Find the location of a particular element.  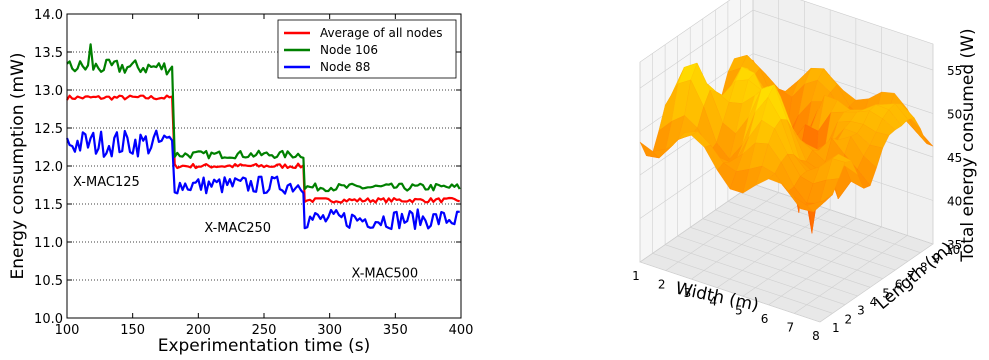

y-tick-label: 2 is located at coordinates (849, 319).